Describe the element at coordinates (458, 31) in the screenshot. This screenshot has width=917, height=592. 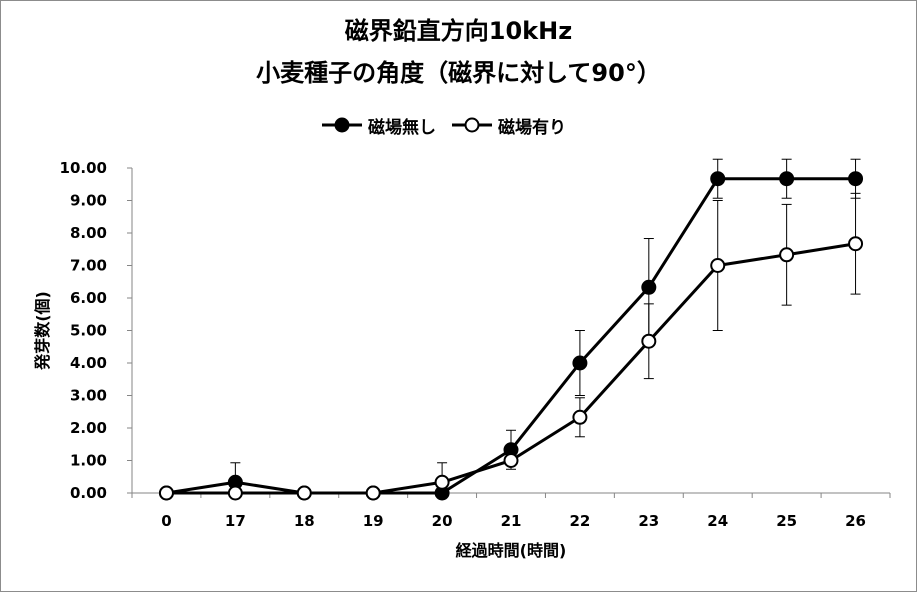
I see `chart-title: 磁界鉛直方向10kHz` at that location.